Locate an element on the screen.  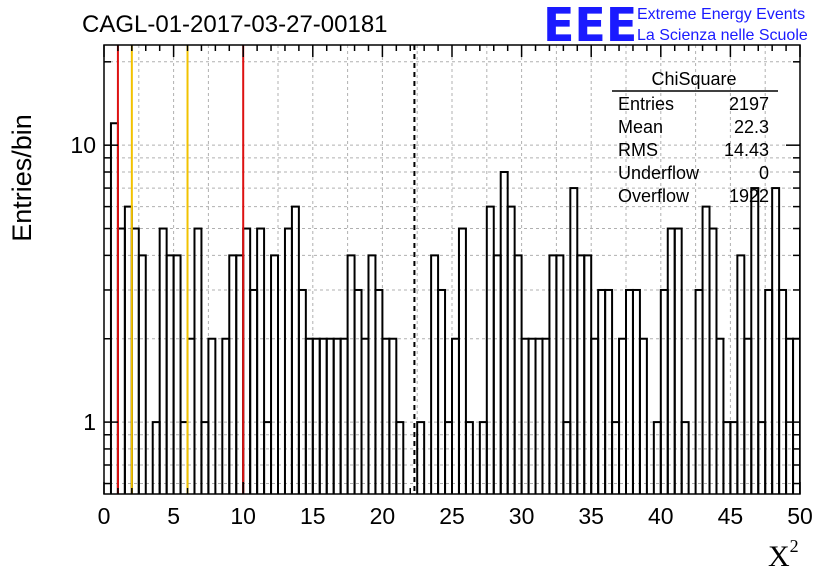
x-axis-label: X2 is located at coordinates (783, 554).